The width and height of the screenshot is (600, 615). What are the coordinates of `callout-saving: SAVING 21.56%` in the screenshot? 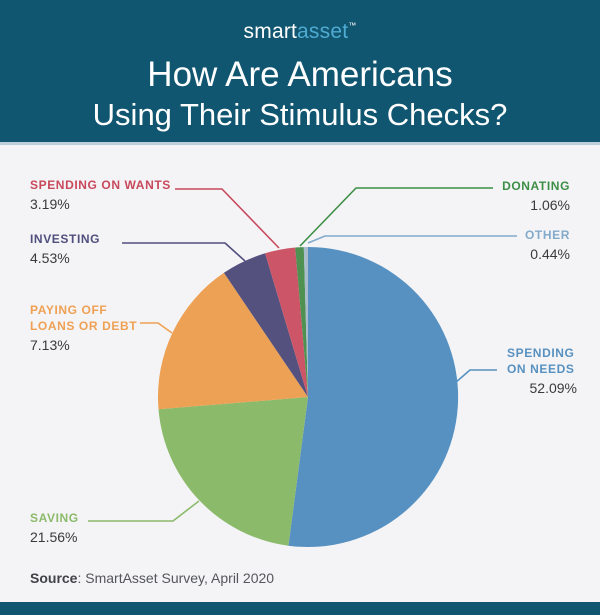 It's located at (54, 528).